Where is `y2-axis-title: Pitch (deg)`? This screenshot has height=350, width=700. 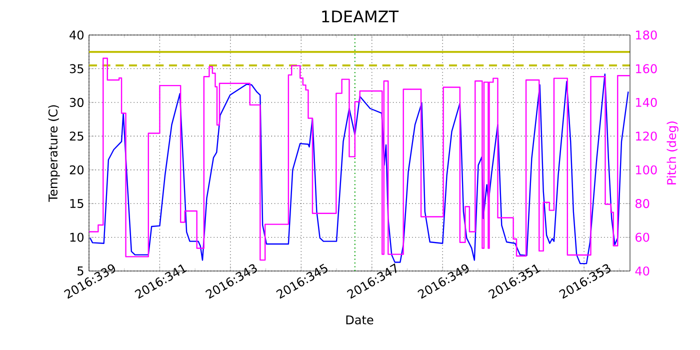
y2-axis-title: Pitch (deg) is located at coordinates (672, 153).